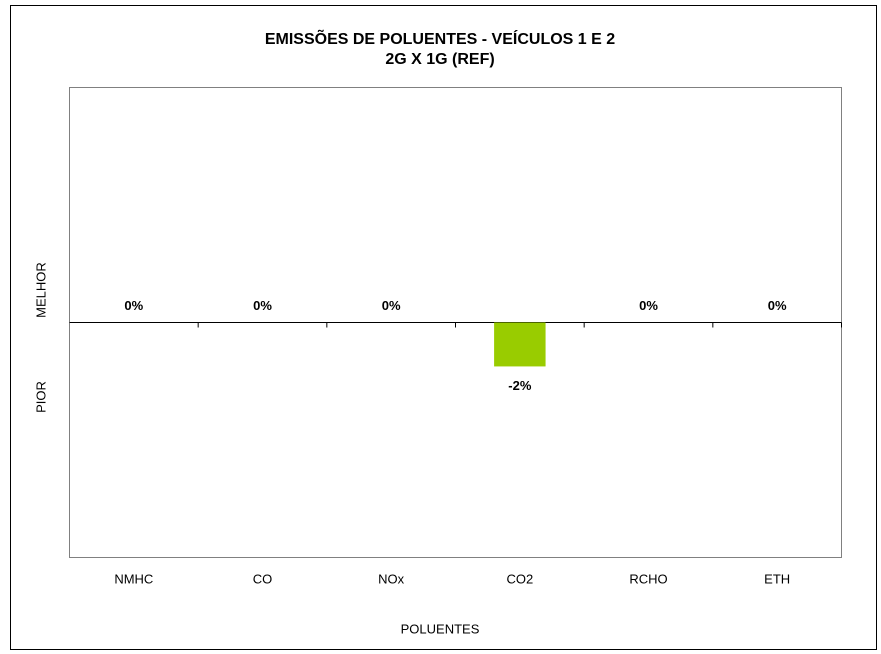  Describe the element at coordinates (40, 397) in the screenshot. I see `y-axis-label-negative: PIOR` at that location.